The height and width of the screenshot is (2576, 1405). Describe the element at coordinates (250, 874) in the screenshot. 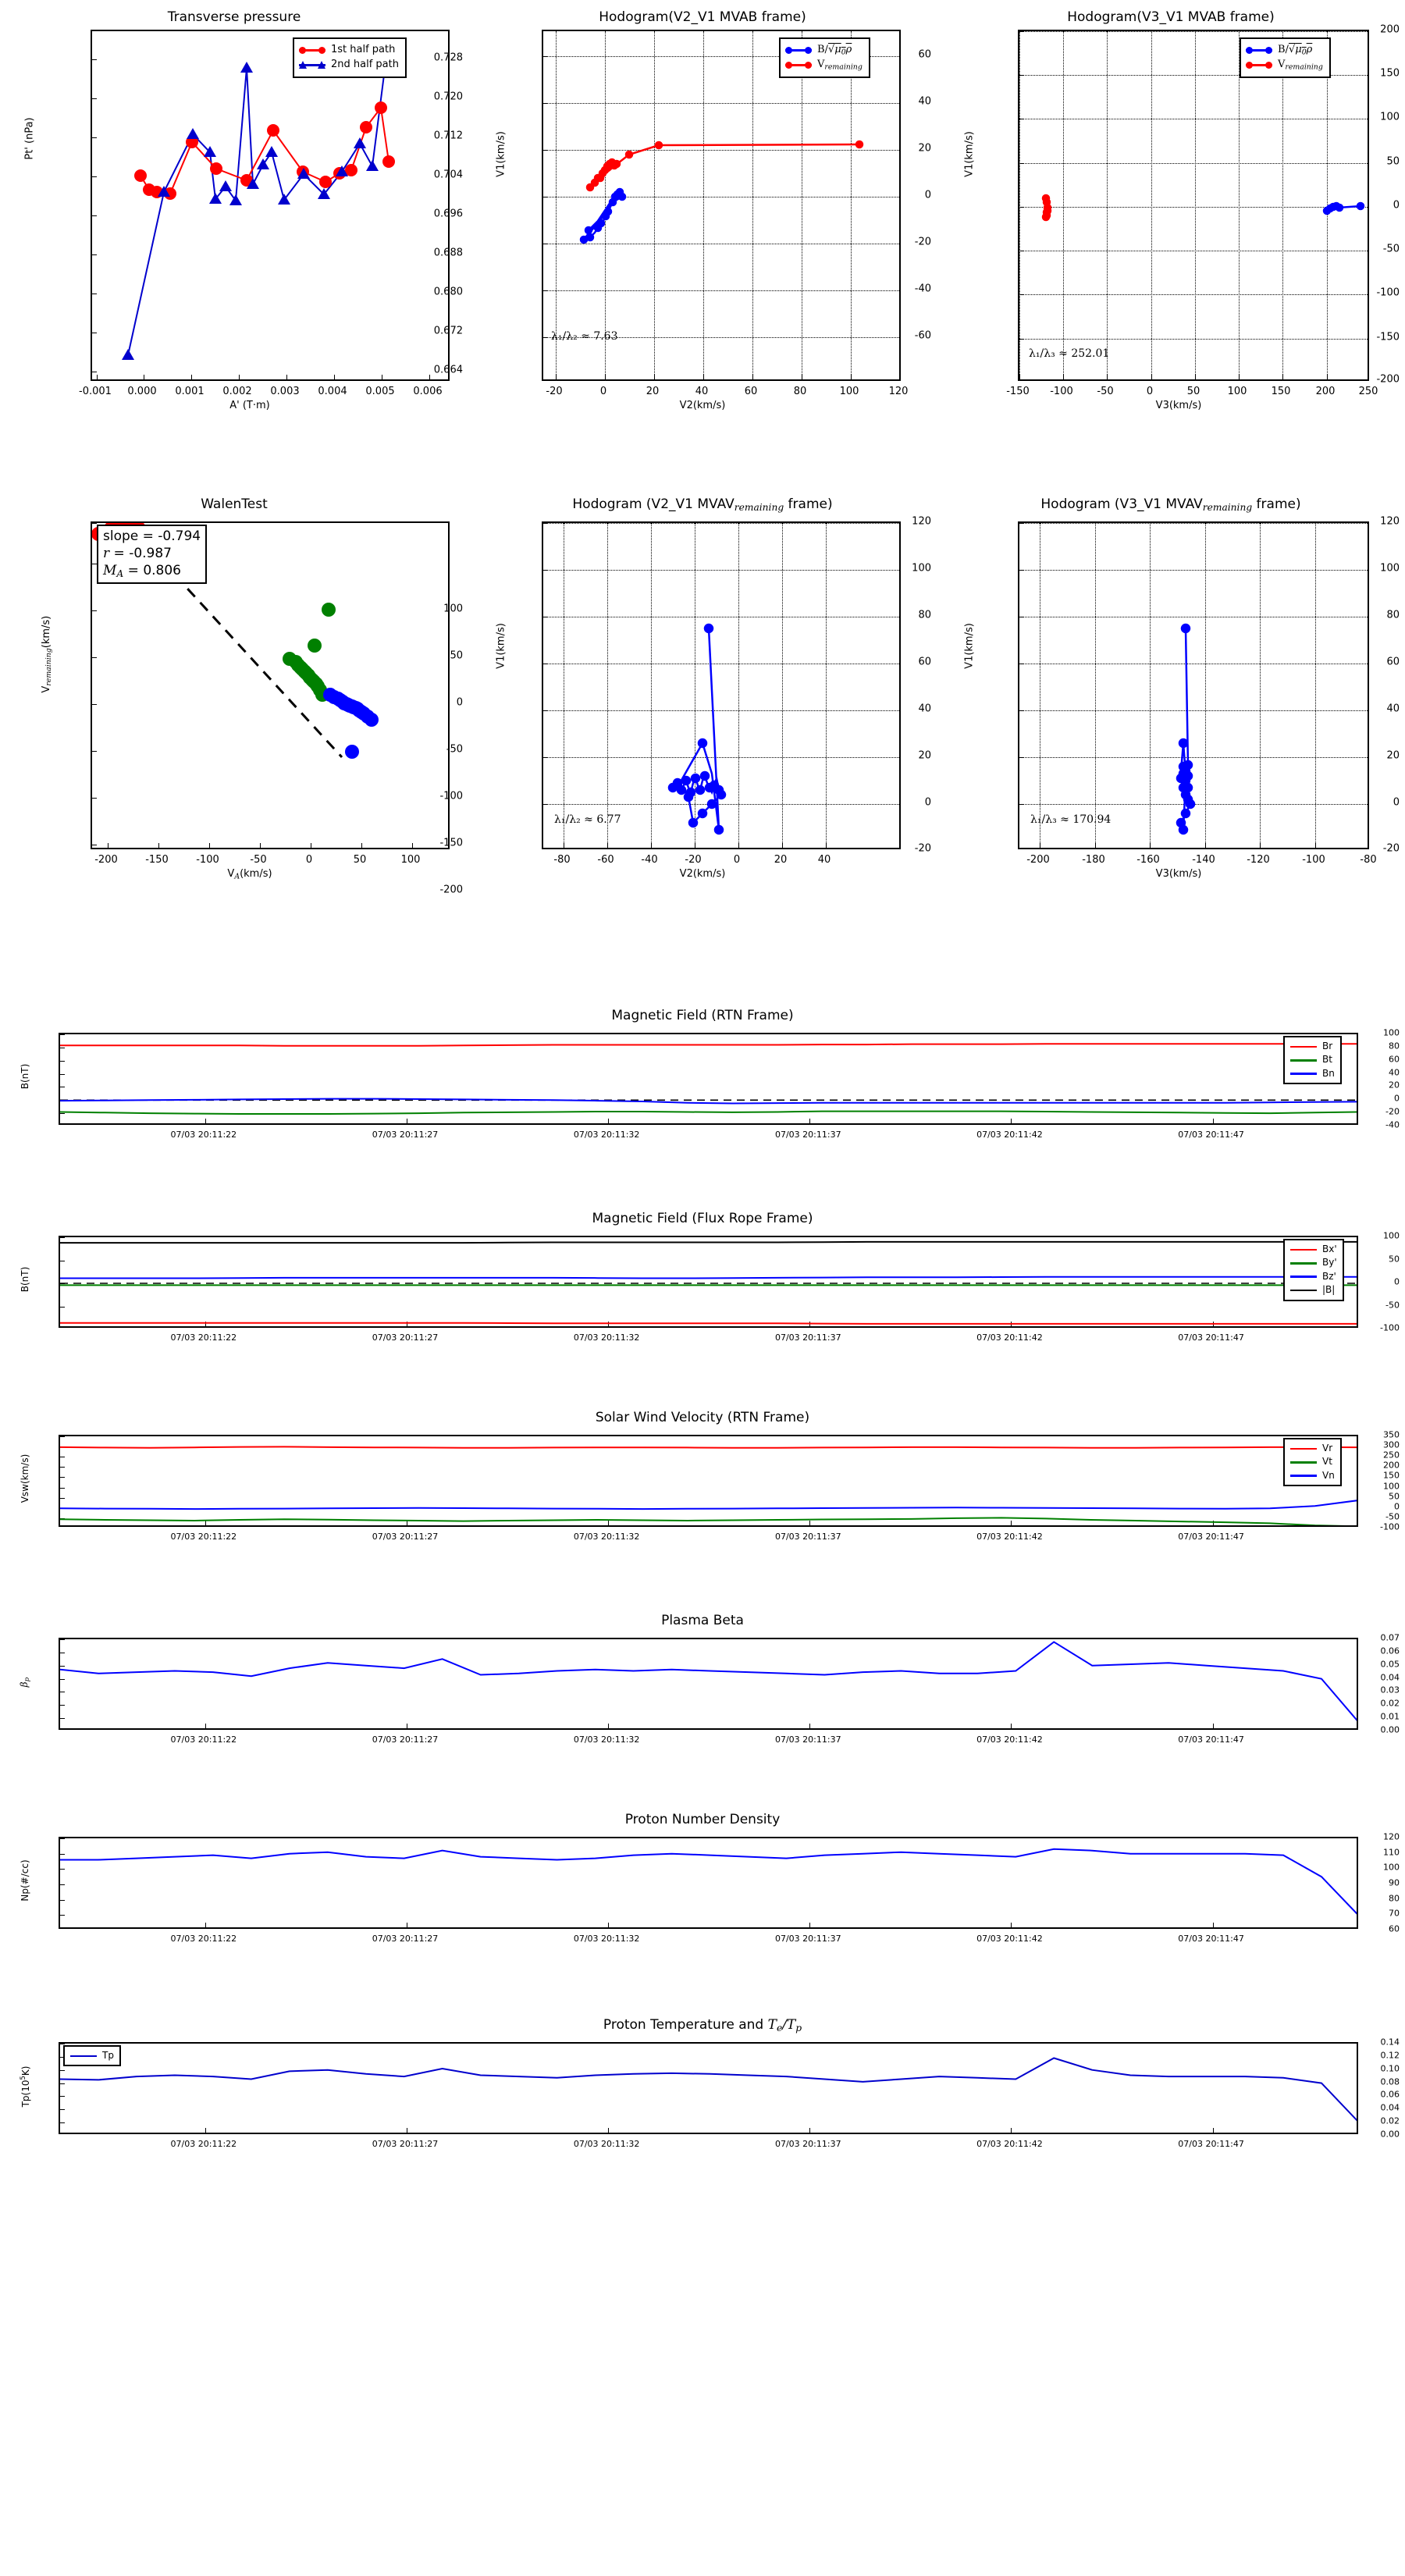

I see `x-axis-label: VA(km/s)` at that location.